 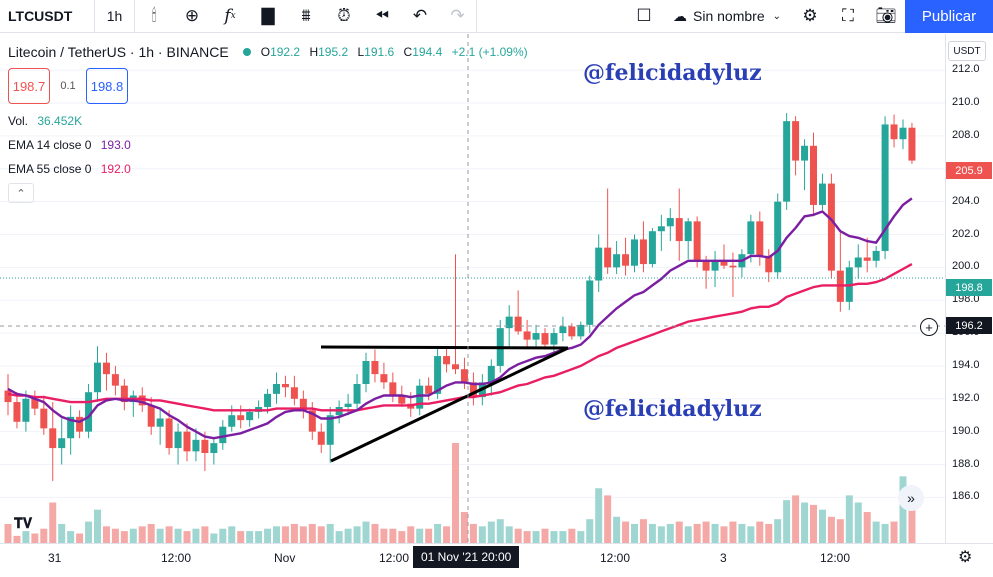 I want to click on time-tick-label: Nov, so click(x=285, y=558).